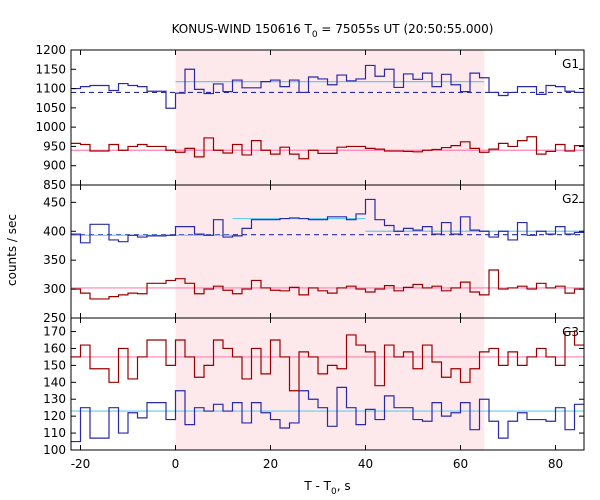 Image resolution: width=600 pixels, height=500 pixels. What do you see at coordinates (54, 146) in the screenshot?
I see `panel-G1-ytick-label: 950` at bounding box center [54, 146].